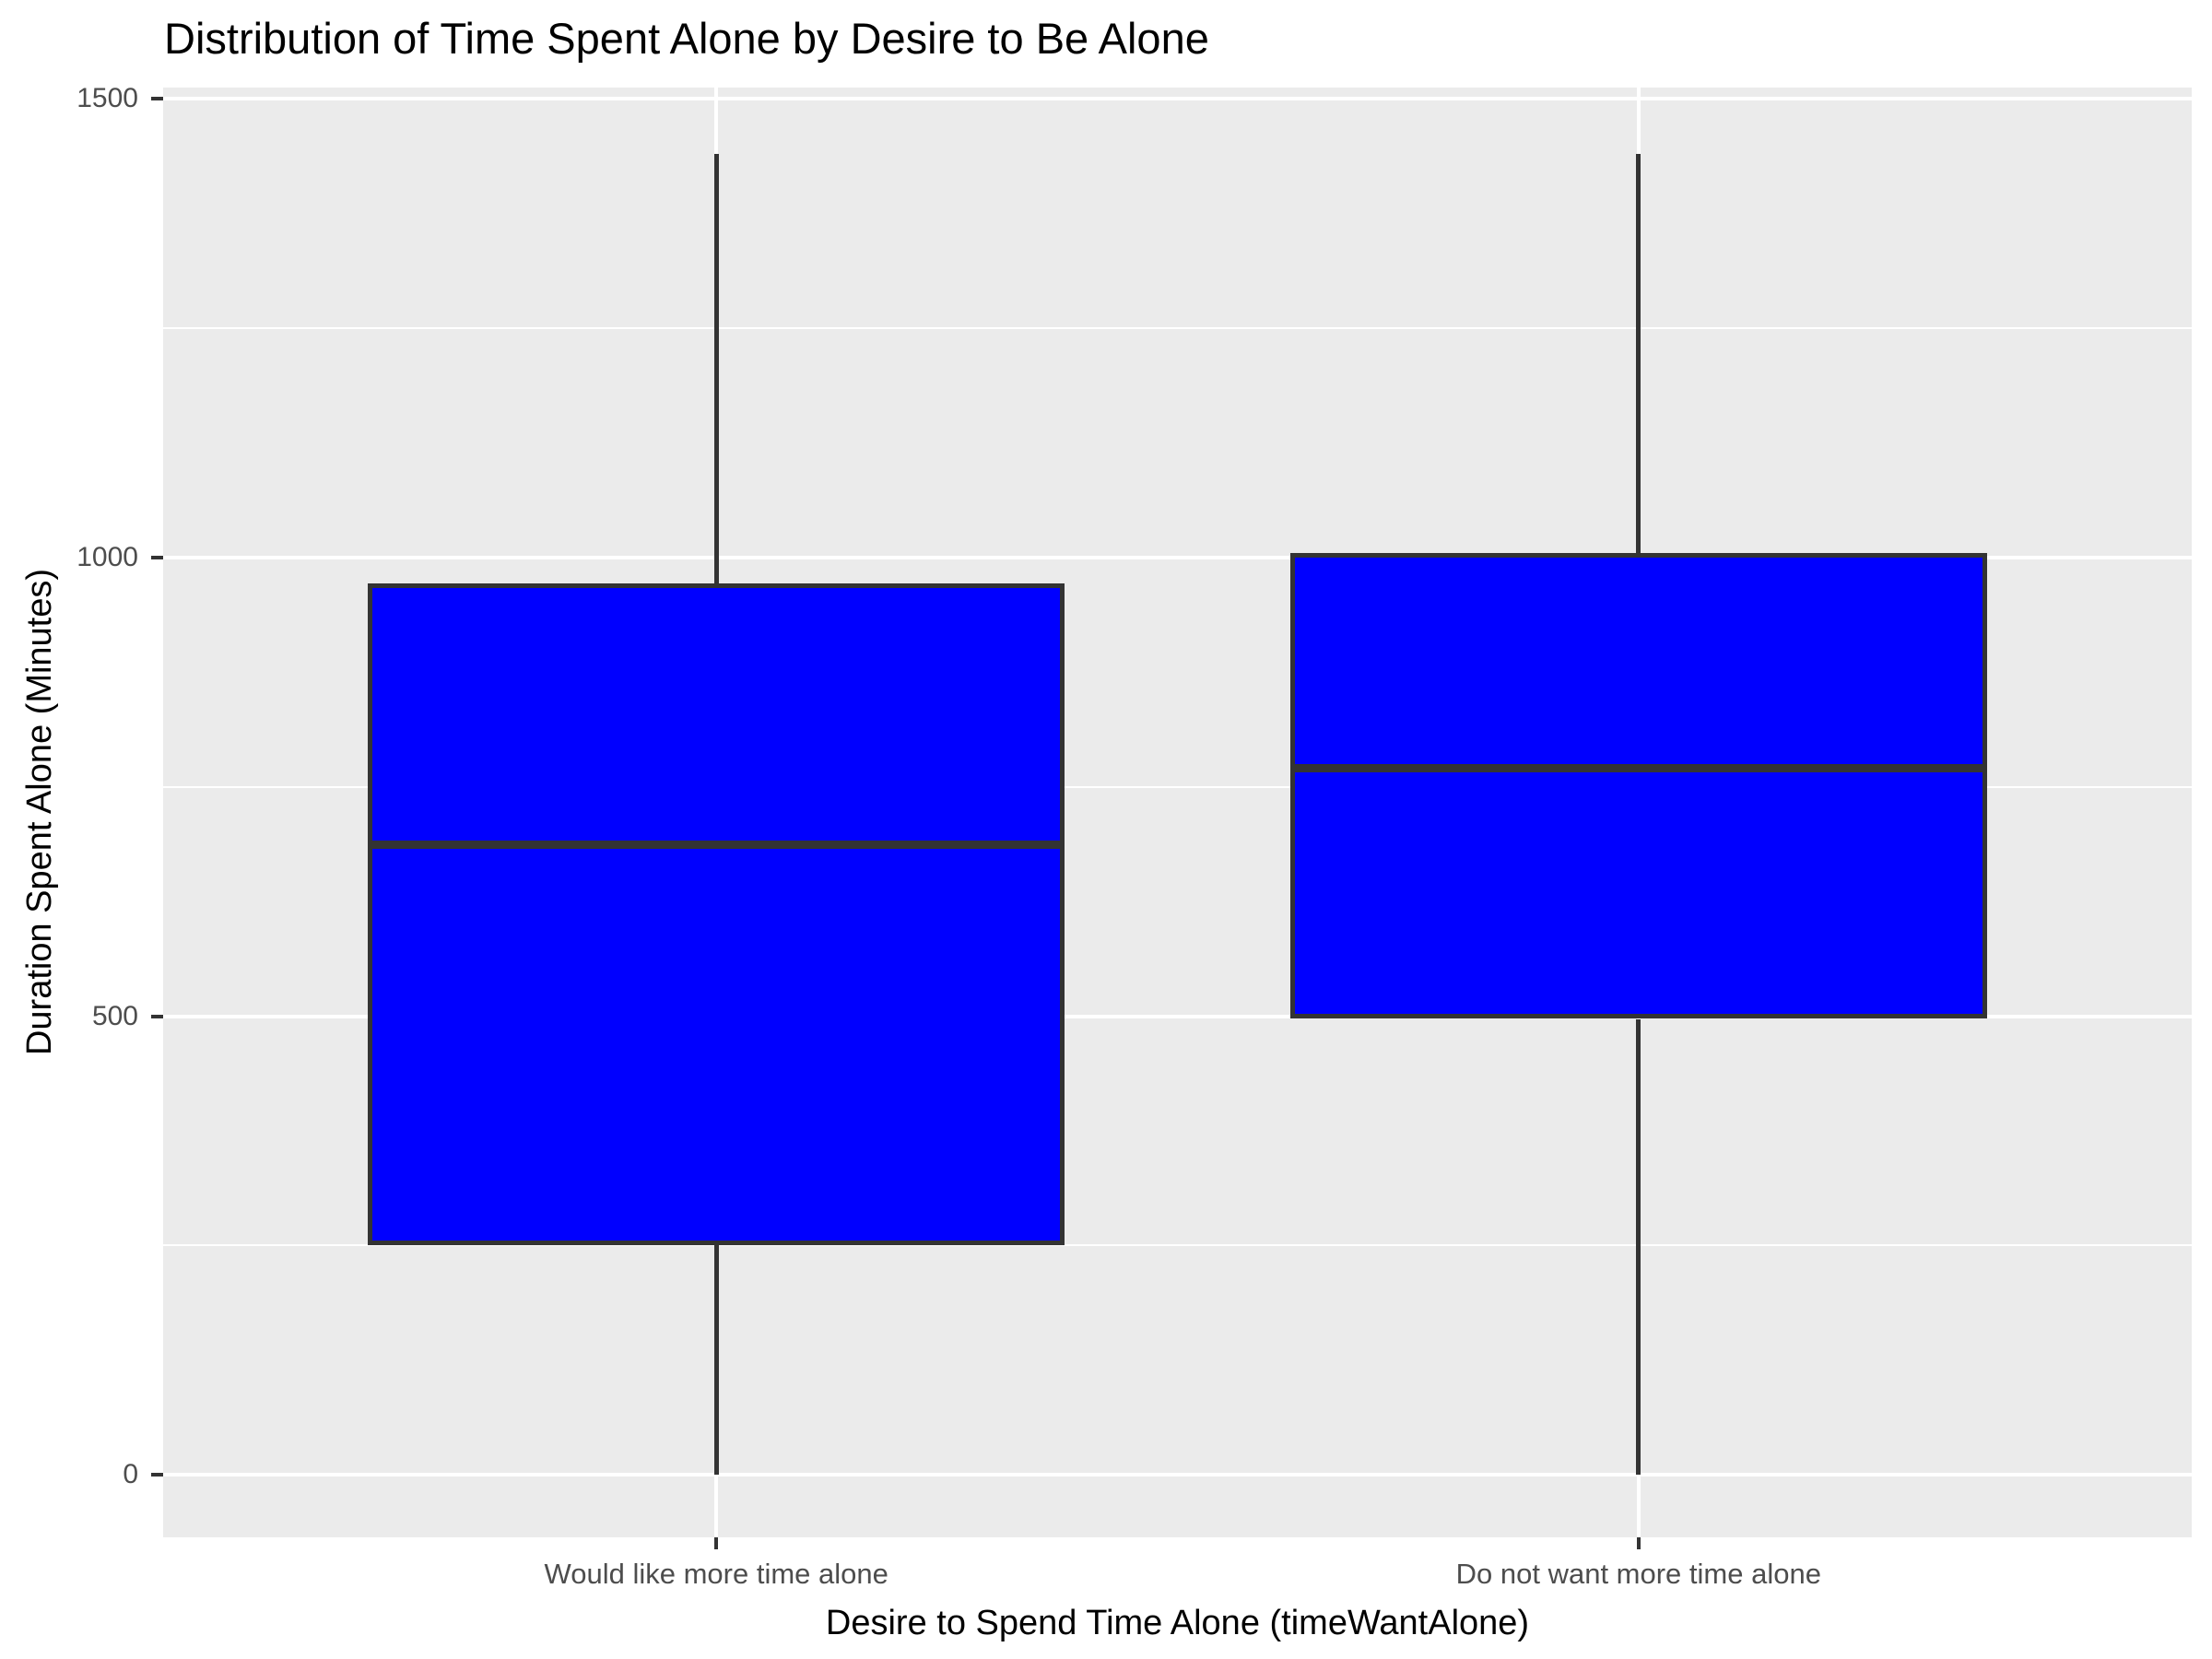 The height and width of the screenshot is (1659, 2212). I want to click on x-tick-label: Would like more time alone, so click(716, 1574).